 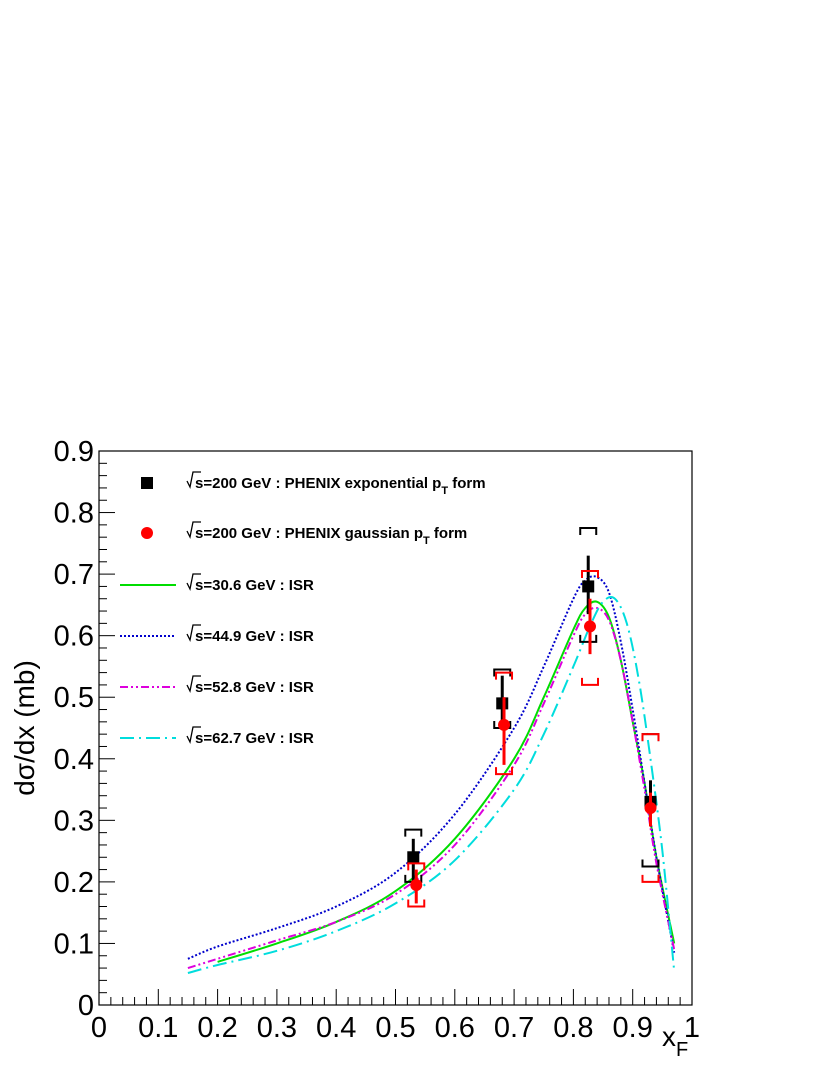 What do you see at coordinates (74, 944) in the screenshot?
I see `y-tick-label: 0.1` at bounding box center [74, 944].